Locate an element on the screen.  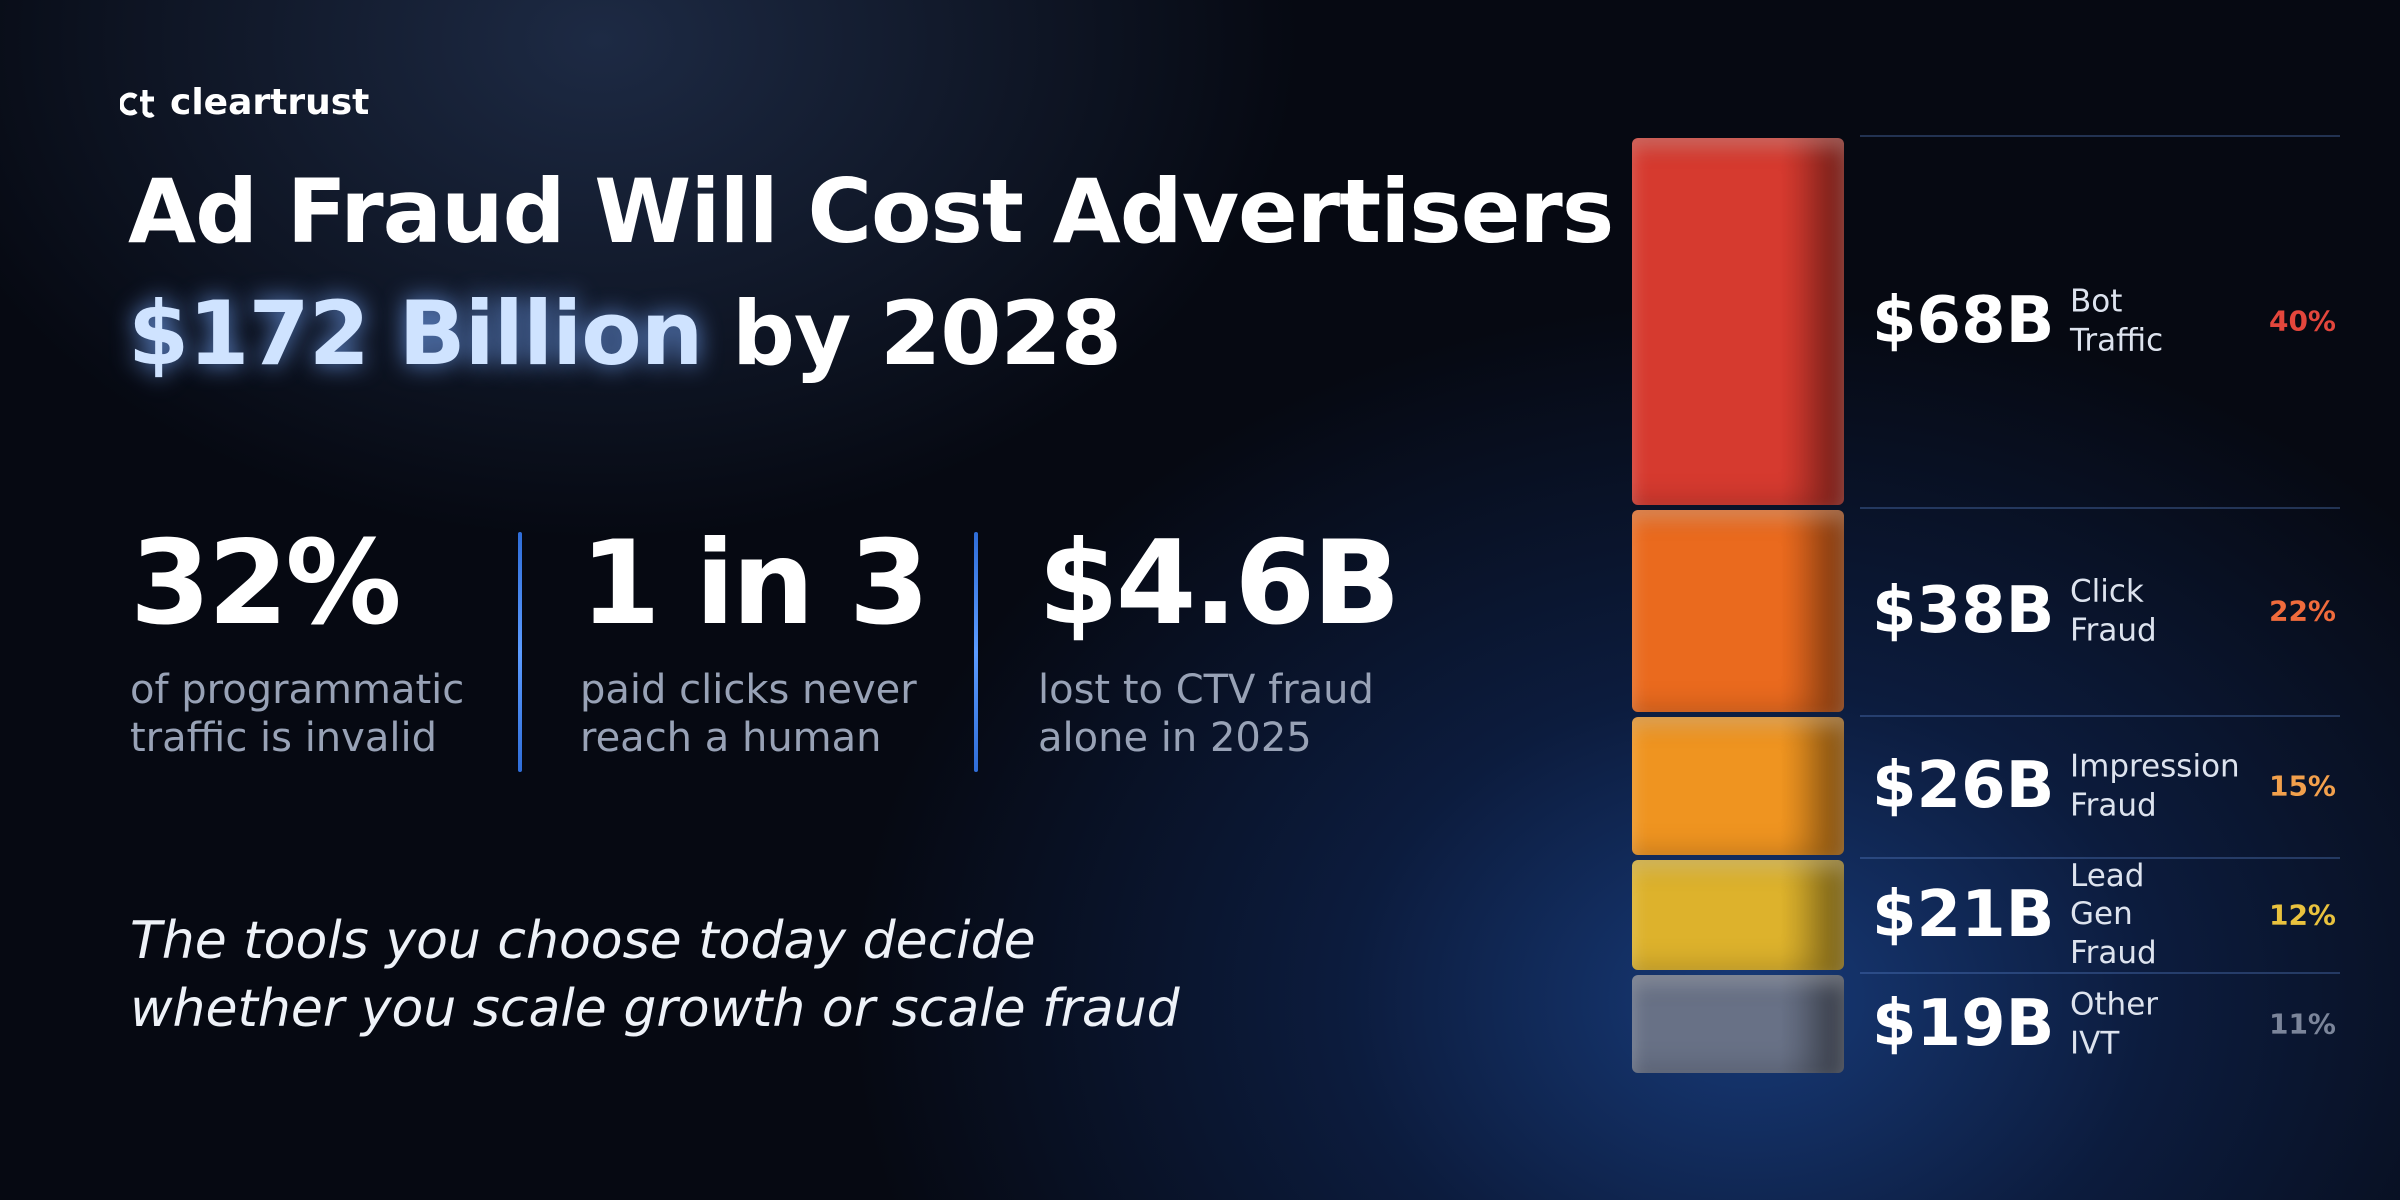
segment-name: Impression Fraud is located at coordinates (2155, 786).